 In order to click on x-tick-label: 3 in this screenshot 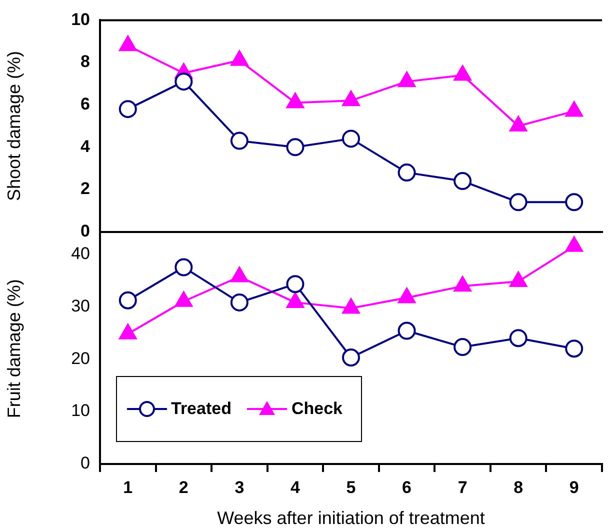, I will do `click(239, 487)`.